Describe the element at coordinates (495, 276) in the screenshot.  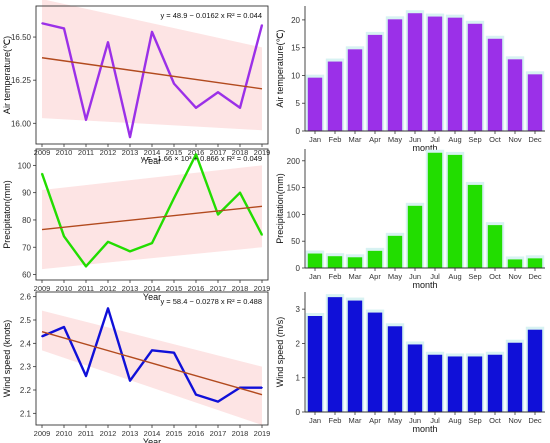
I see `x-tick-label: Oct` at that location.